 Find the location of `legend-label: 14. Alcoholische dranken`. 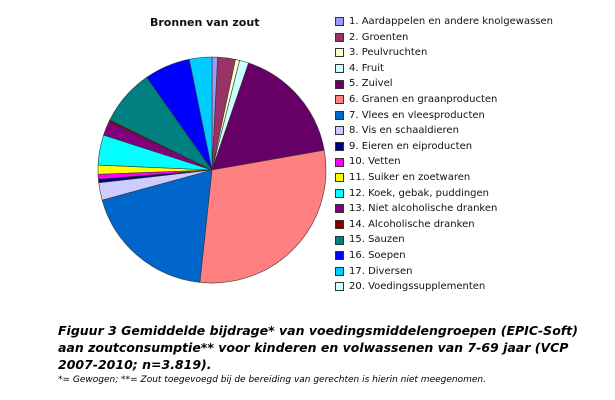

legend-label: 14. Alcoholische dranken is located at coordinates (412, 224).